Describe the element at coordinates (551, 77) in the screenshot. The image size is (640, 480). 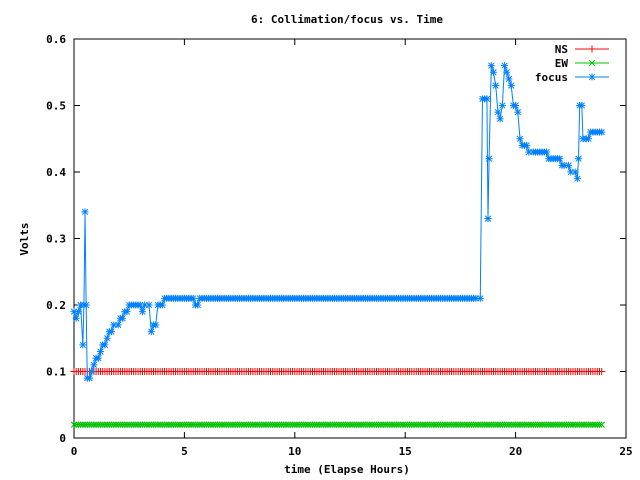
I see `legend-label-focus: focus` at that location.